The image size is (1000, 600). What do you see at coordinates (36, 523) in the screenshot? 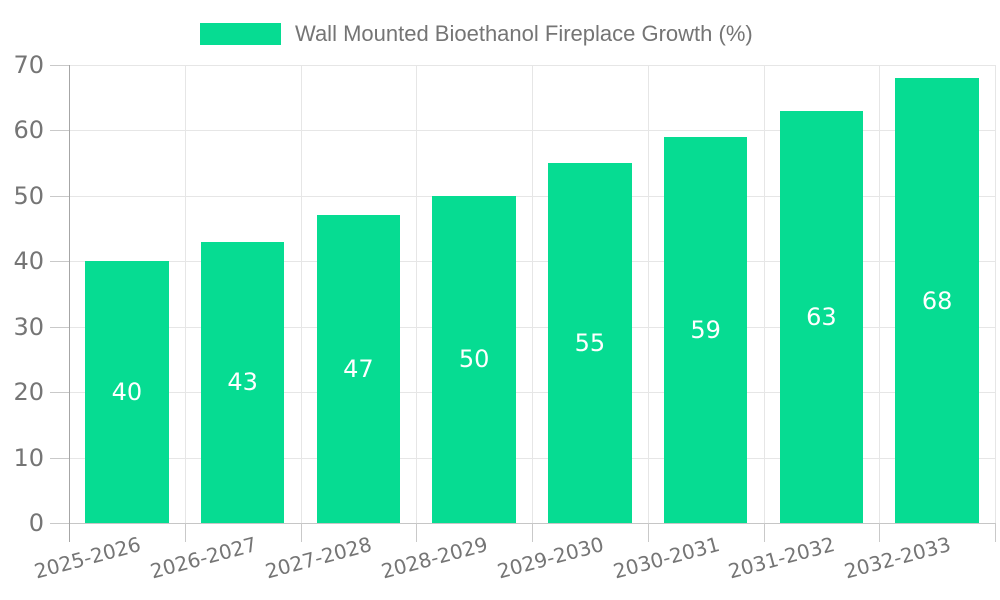
I see `y-axis-label: 0` at bounding box center [36, 523].